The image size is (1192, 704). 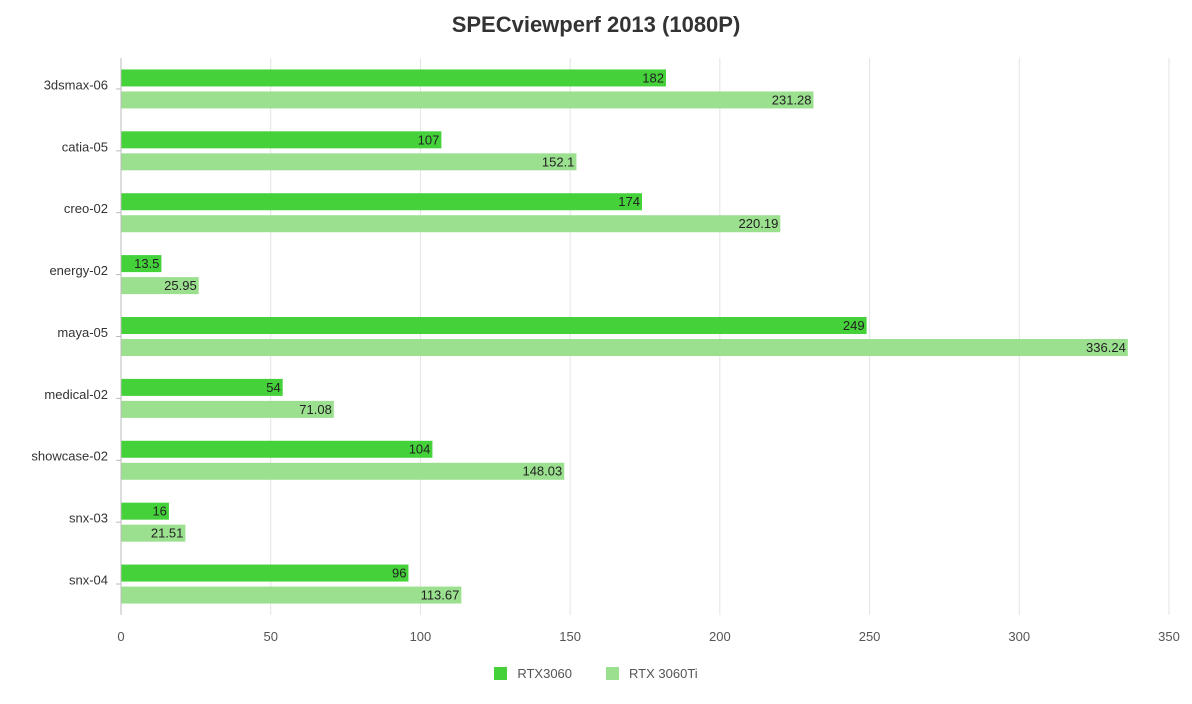 I want to click on data-label: 336.24, so click(x=1106, y=347).